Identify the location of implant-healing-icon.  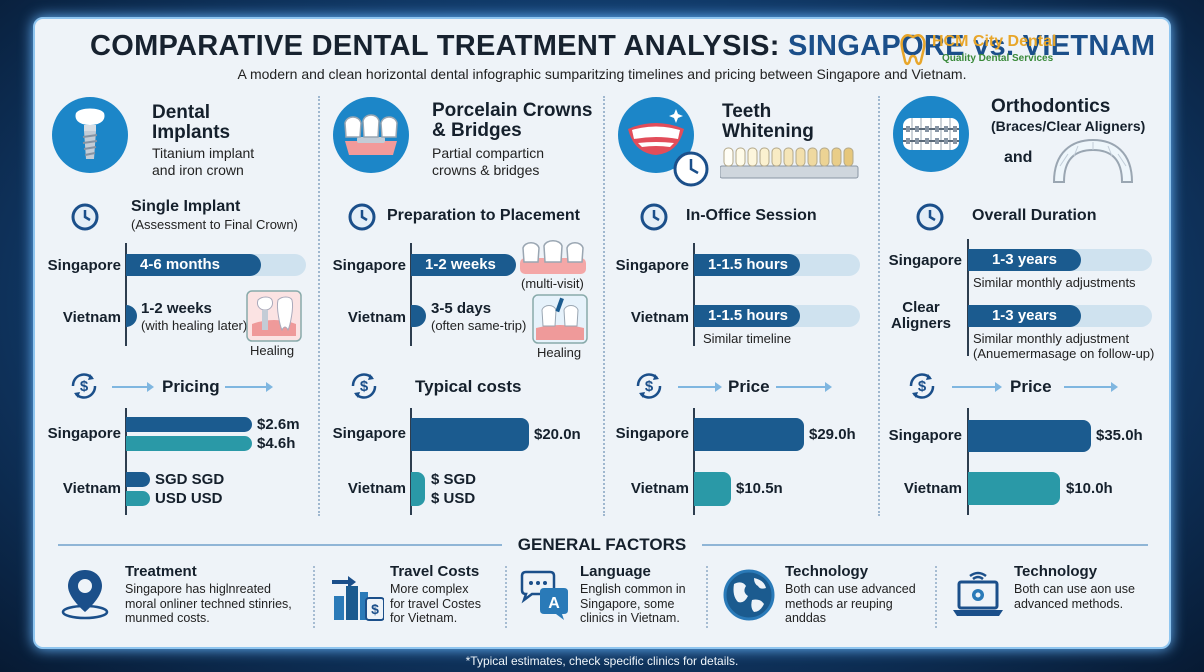
(274, 316).